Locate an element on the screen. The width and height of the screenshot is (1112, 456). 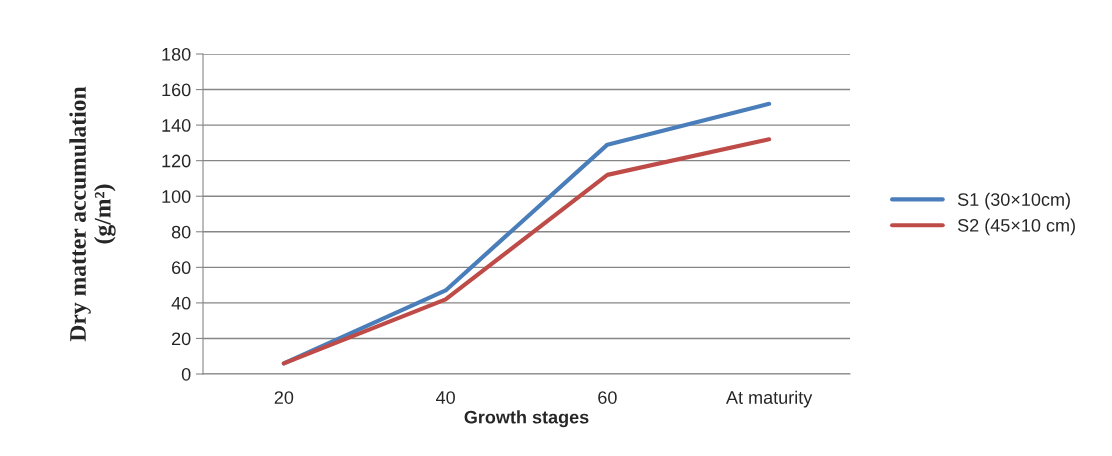
y-tick-label: 20 is located at coordinates (181, 339).